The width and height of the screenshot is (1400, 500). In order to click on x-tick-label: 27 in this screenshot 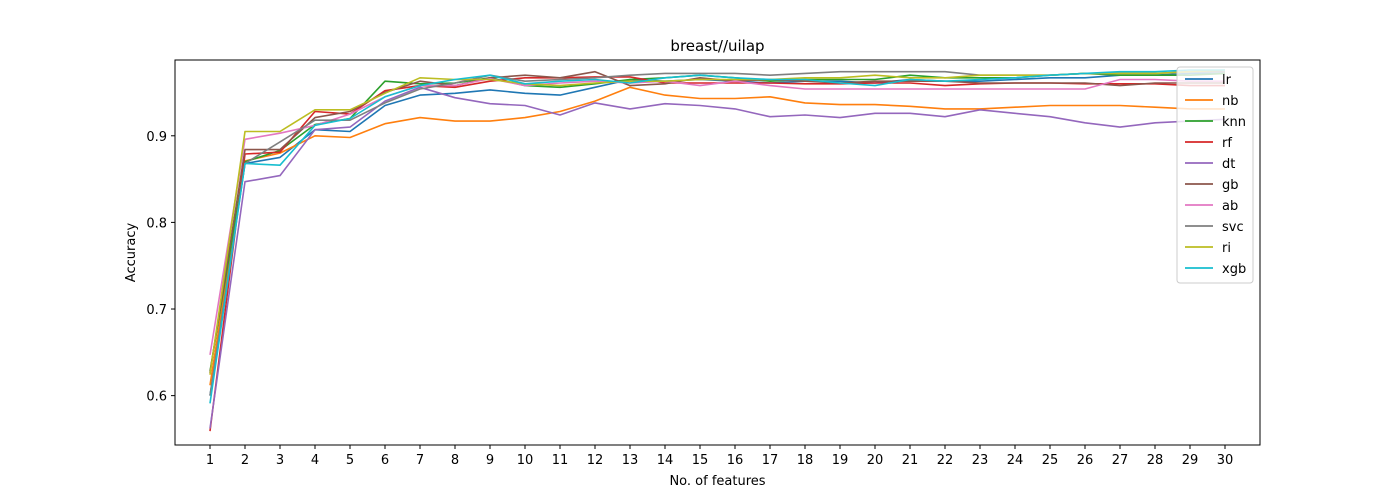, I will do `click(1120, 460)`.